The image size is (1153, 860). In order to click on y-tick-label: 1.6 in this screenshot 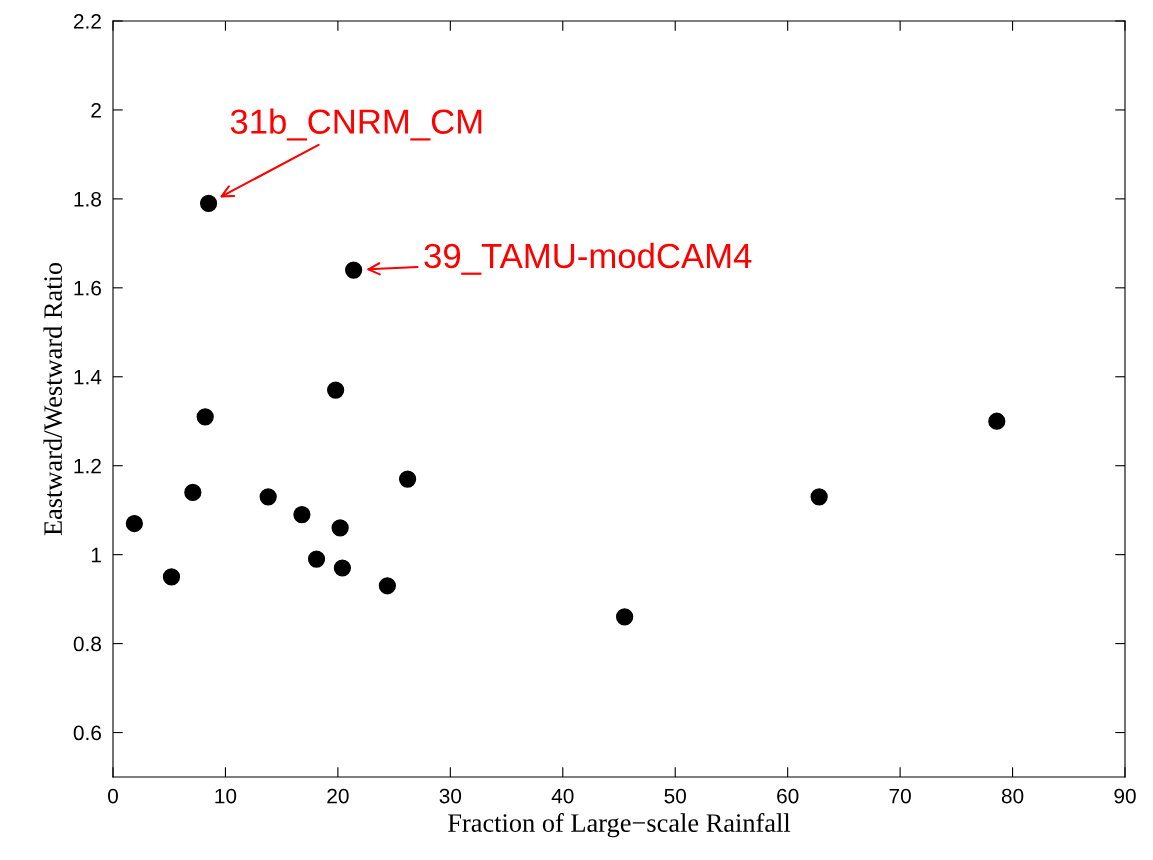, I will do `click(87, 288)`.